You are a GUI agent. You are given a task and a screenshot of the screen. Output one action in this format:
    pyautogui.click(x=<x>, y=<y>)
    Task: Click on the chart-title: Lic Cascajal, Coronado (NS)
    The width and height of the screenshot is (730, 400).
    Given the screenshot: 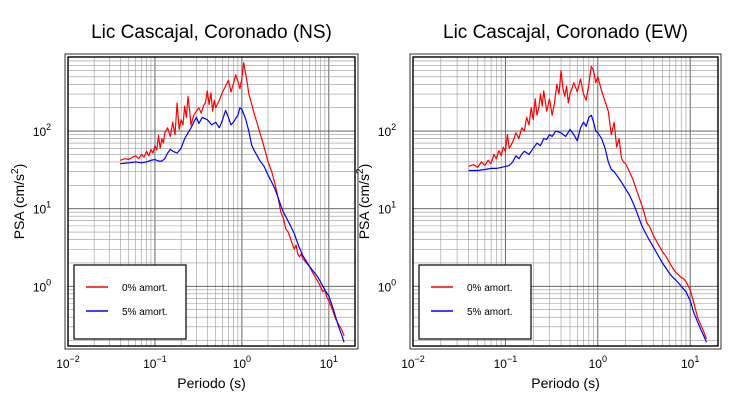 What is the action you would take?
    pyautogui.click(x=211, y=32)
    